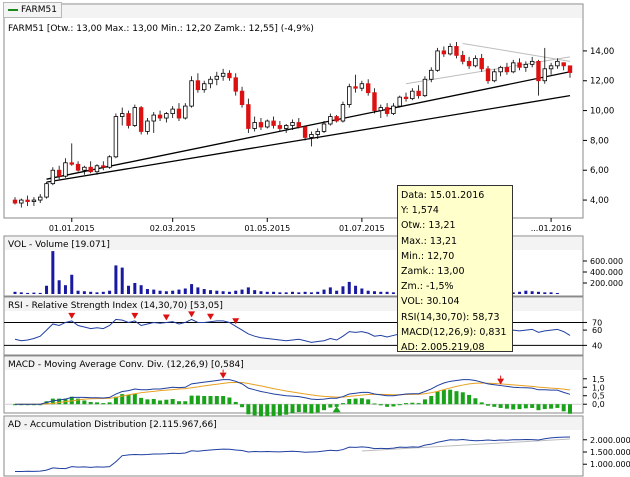 This screenshot has height=477, width=630. I want to click on ad-trendline, so click(466, 445).